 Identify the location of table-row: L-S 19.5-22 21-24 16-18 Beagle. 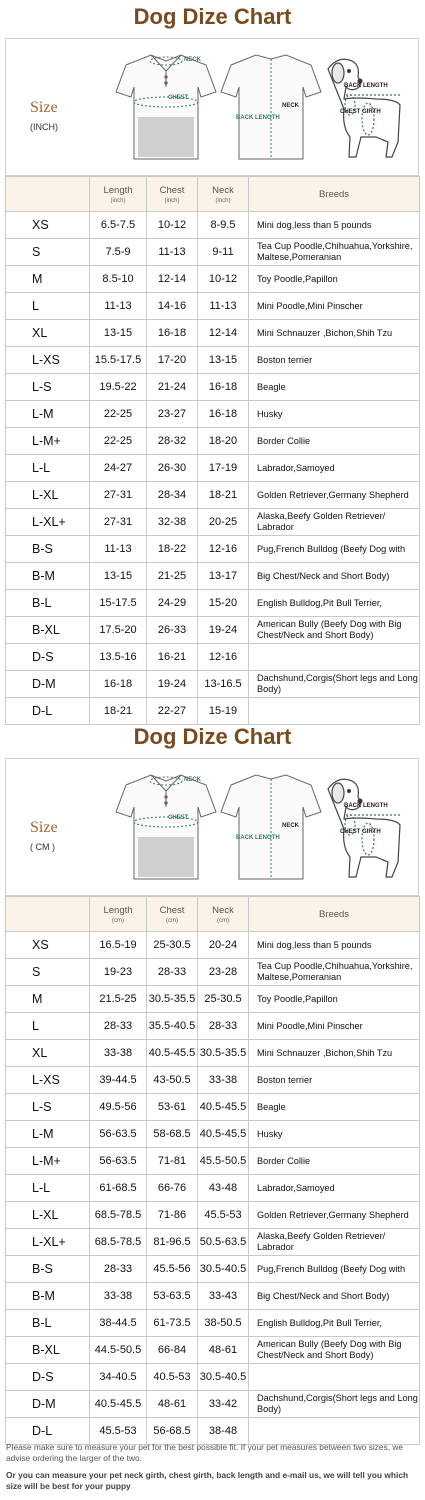
(212, 387).